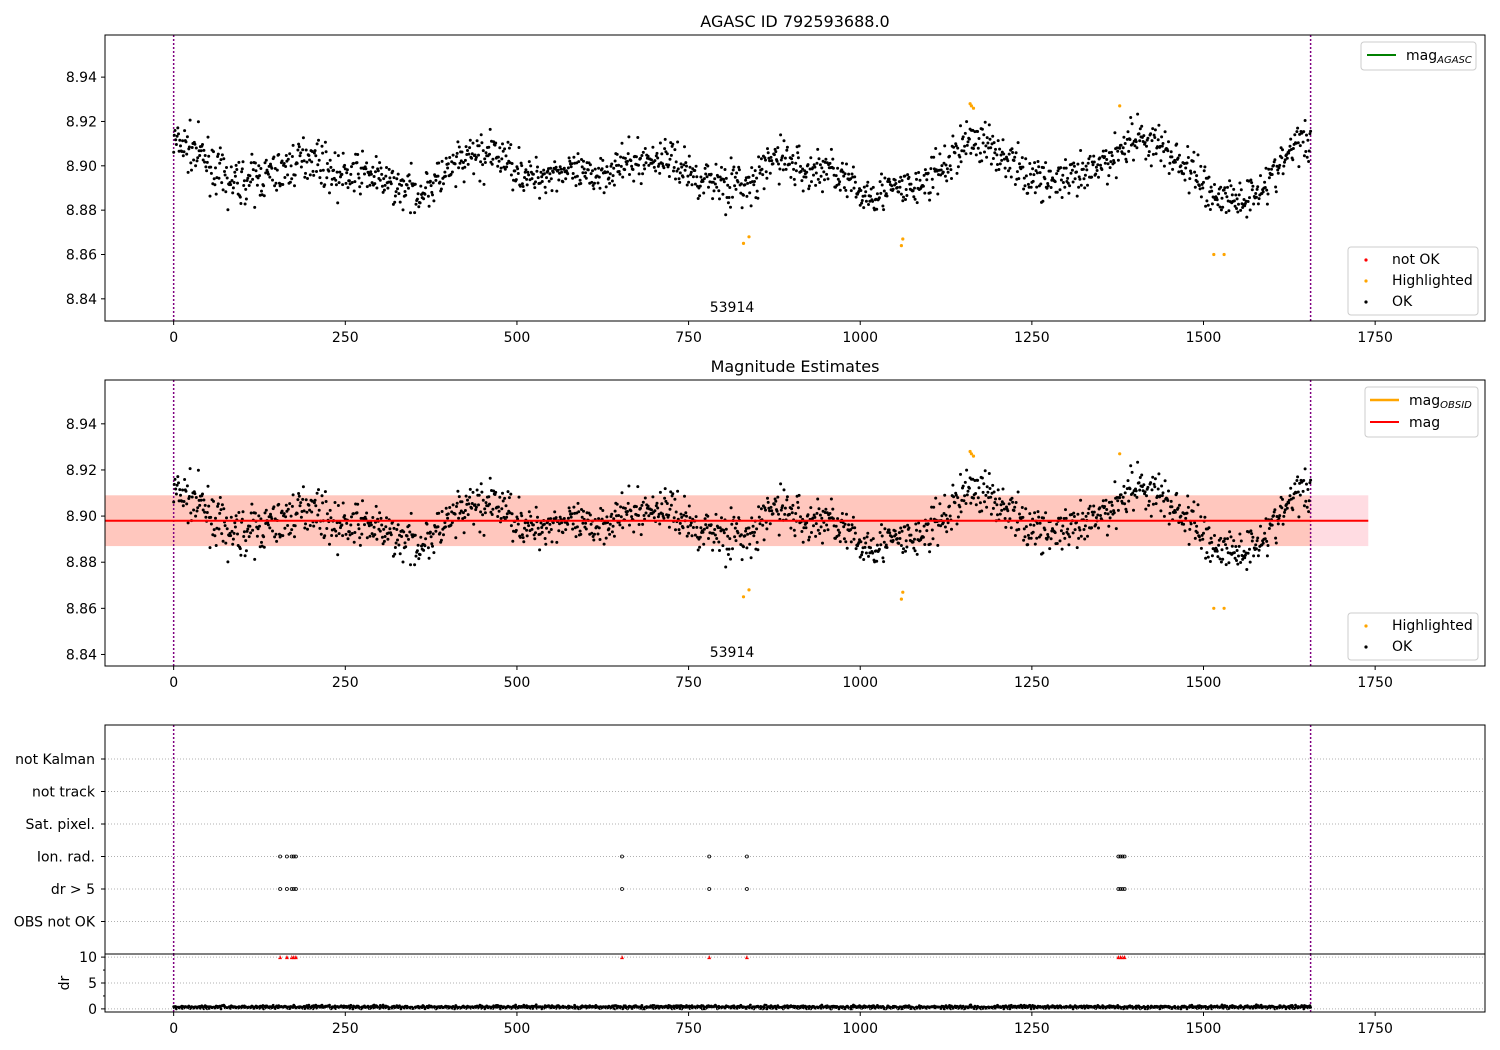 The width and height of the screenshot is (1500, 1050). What do you see at coordinates (709, 889) in the screenshot?
I see `flag-marker` at bounding box center [709, 889].